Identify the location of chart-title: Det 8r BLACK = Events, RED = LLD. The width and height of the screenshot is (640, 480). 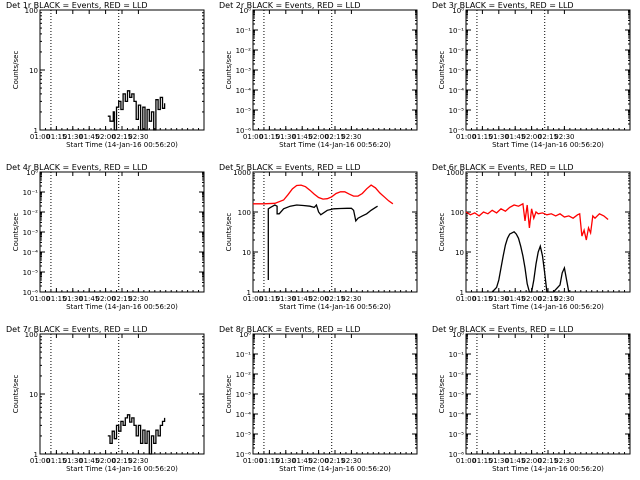
(290, 329).